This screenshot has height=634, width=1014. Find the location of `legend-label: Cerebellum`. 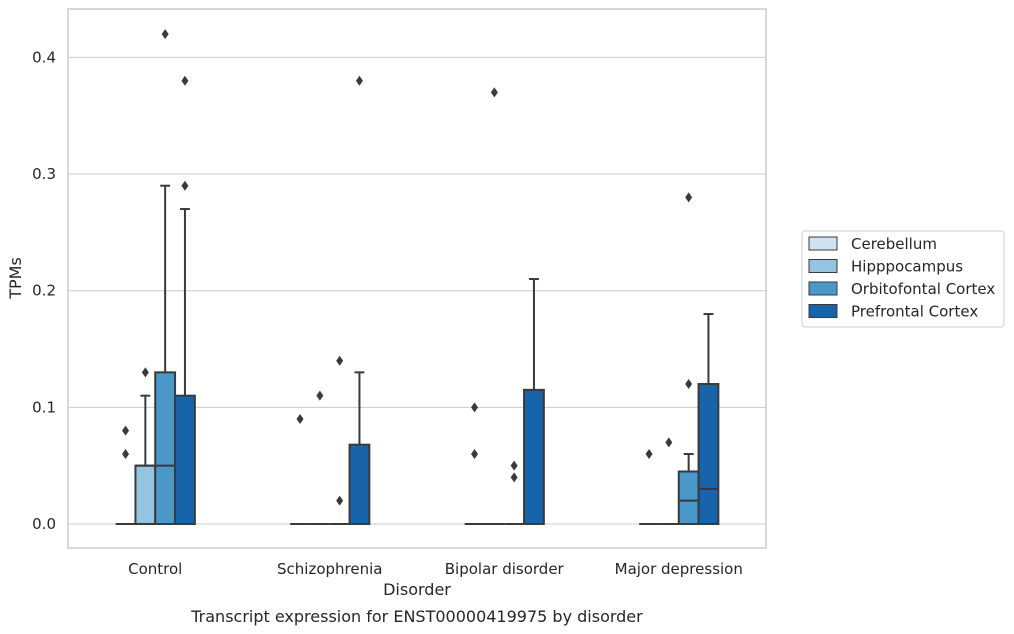

legend-label: Cerebellum is located at coordinates (894, 244).